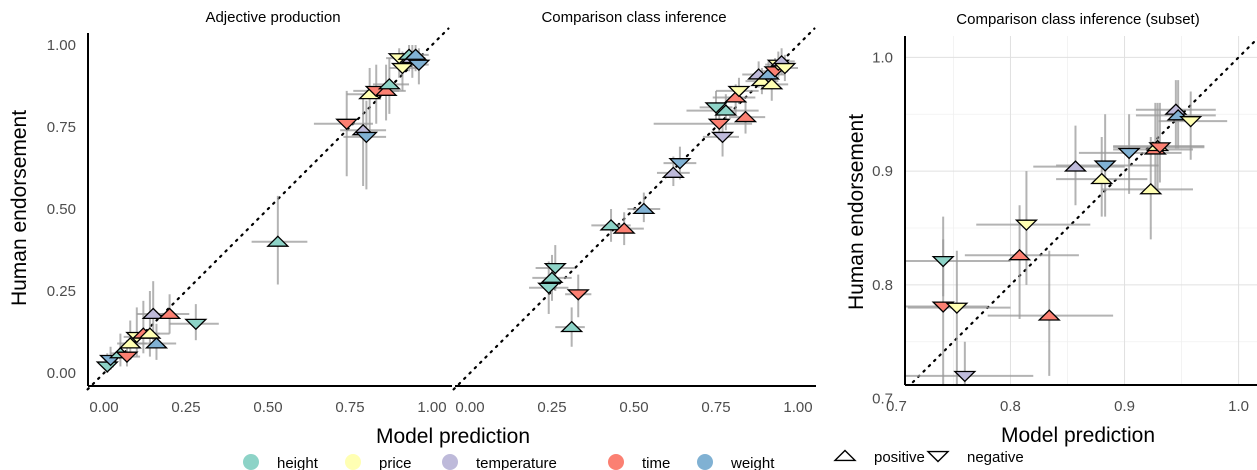 Image resolution: width=1257 pixels, height=470 pixels. What do you see at coordinates (61, 127) in the screenshot?
I see `y-tick-label: 0.75` at bounding box center [61, 127].